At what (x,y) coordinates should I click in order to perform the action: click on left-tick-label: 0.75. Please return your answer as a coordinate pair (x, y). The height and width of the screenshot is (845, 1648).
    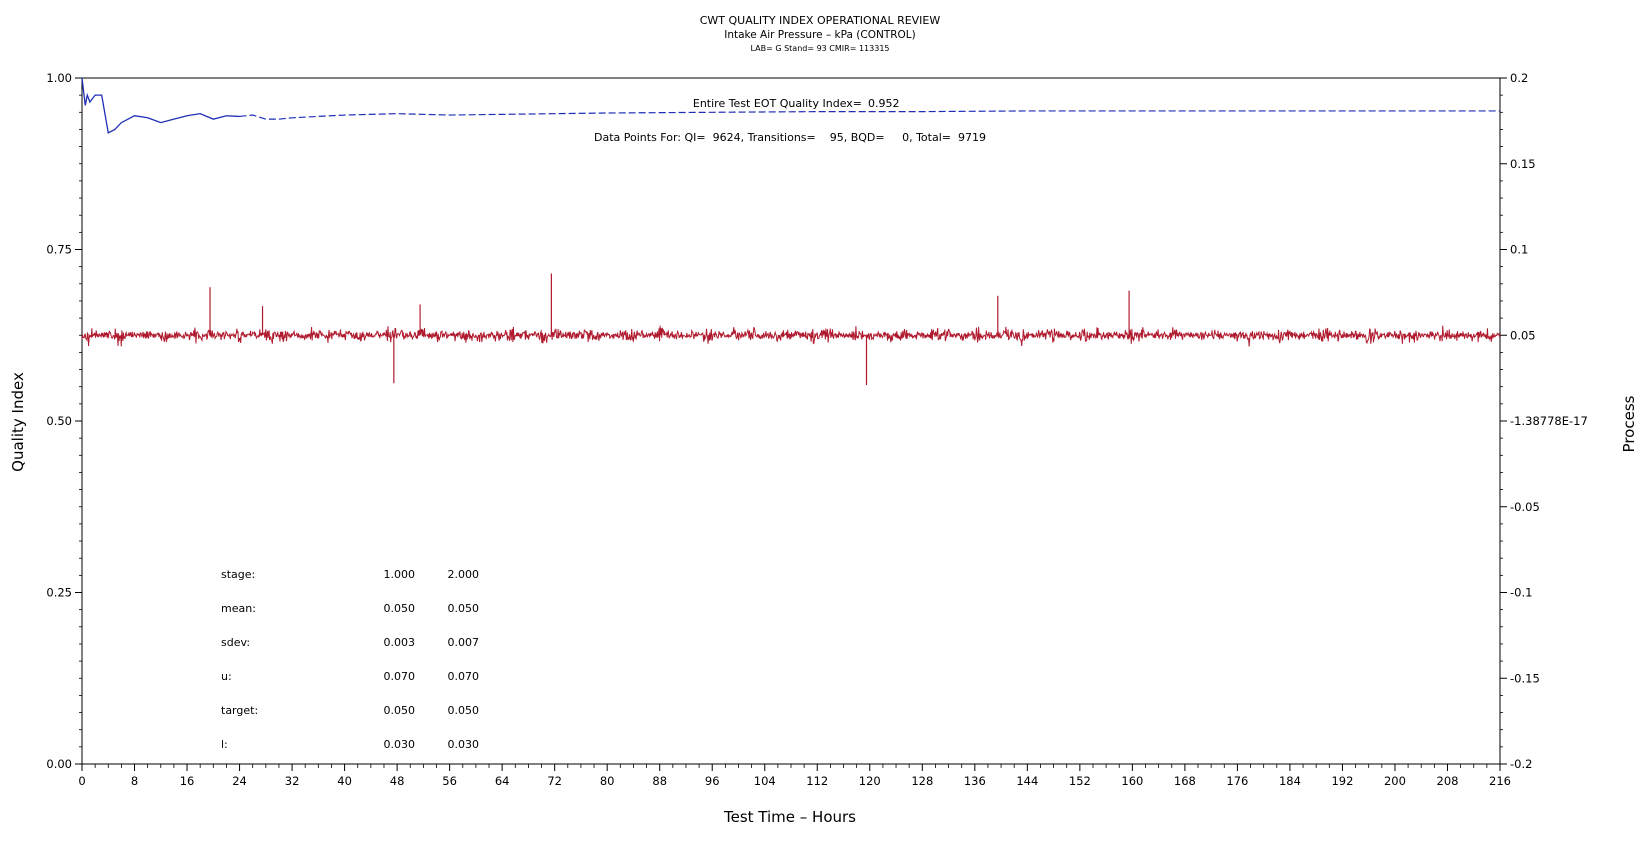
    Looking at the image, I should click on (59, 250).